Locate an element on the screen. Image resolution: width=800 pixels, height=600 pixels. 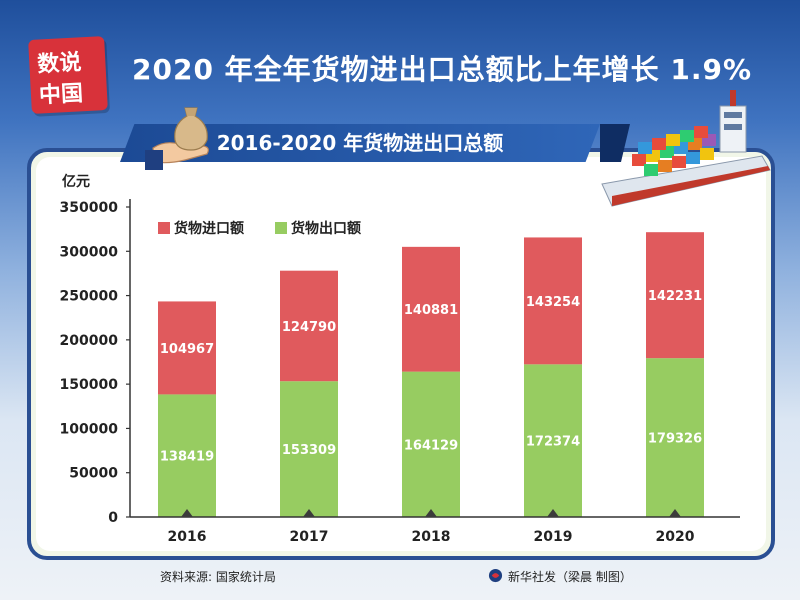
bar-import-2018 is located at coordinates (431, 309).